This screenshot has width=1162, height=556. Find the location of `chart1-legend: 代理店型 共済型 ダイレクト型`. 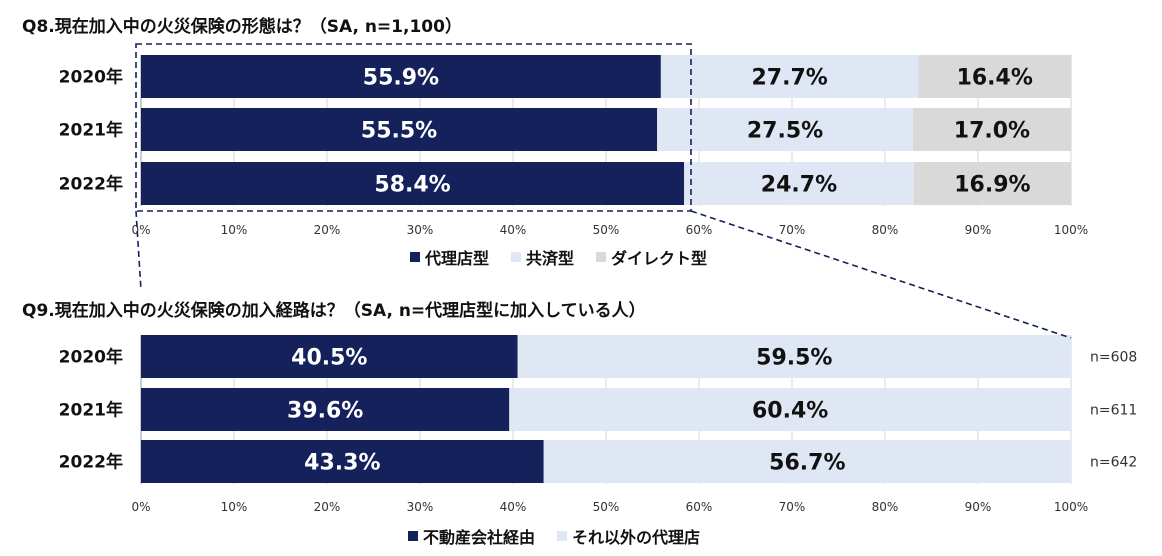

chart1-legend: 代理店型 共済型 ダイレクト型 is located at coordinates (558, 257).